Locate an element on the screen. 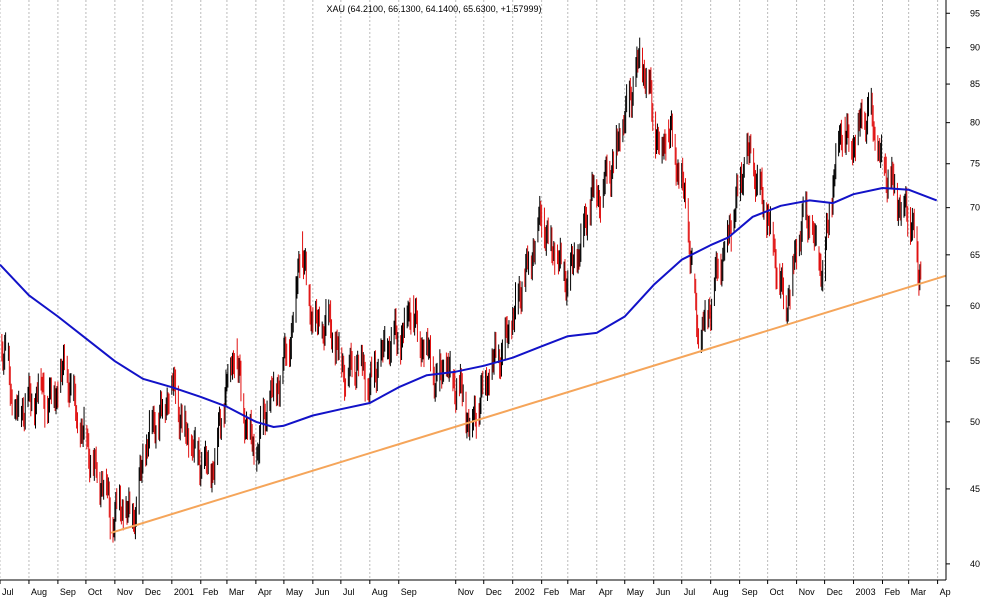  x-tick-label: 2001 is located at coordinates (184, 592).